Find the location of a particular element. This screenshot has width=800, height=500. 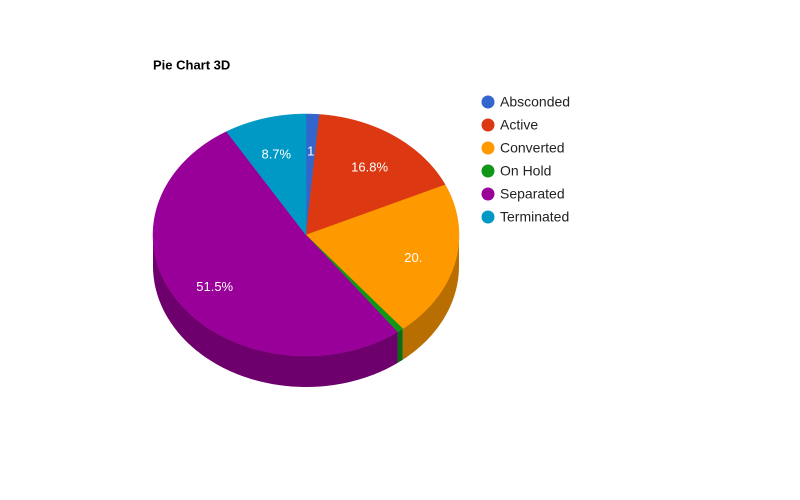

slice-label: 20. is located at coordinates (413, 257).